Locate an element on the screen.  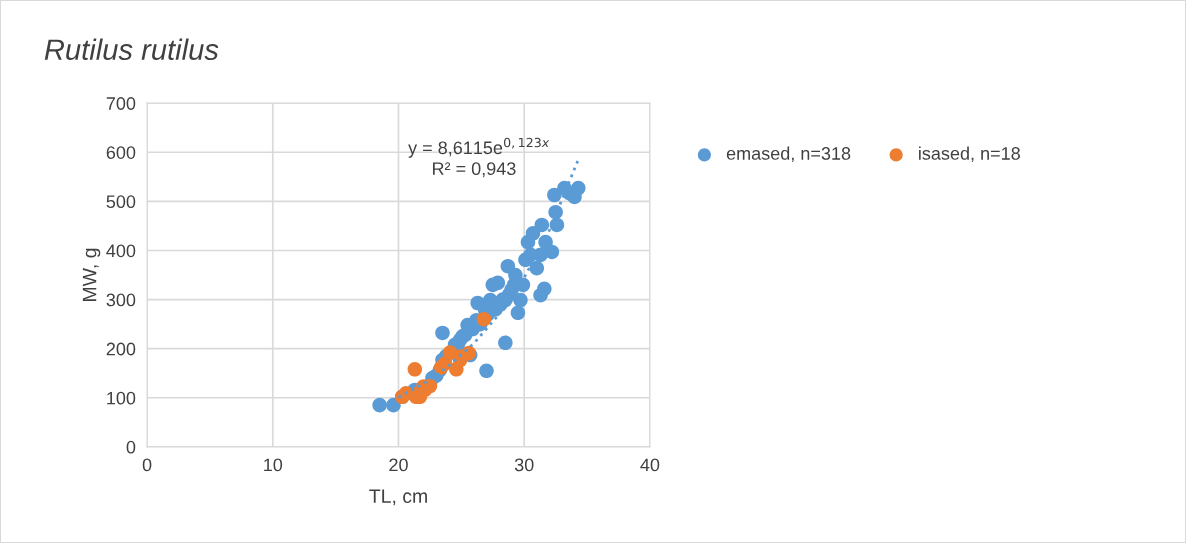
x-axis-title: TL, cm is located at coordinates (398, 497).